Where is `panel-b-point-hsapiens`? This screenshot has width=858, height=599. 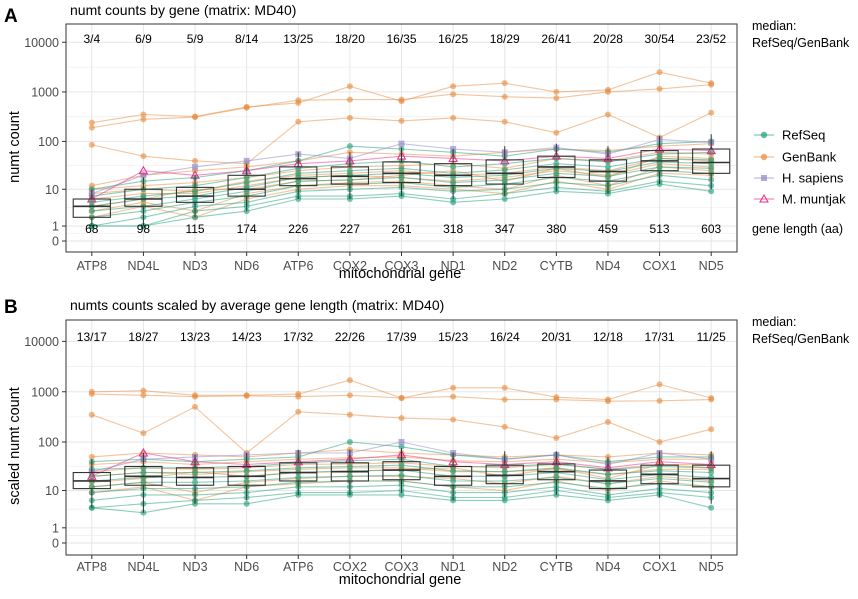
panel-b-point-hsapiens is located at coordinates (401, 441).